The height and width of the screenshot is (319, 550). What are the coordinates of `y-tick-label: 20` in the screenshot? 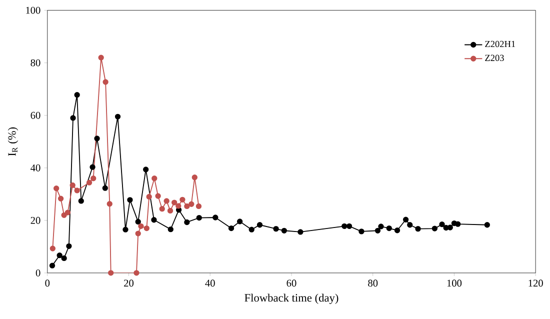 It's located at (35, 220).